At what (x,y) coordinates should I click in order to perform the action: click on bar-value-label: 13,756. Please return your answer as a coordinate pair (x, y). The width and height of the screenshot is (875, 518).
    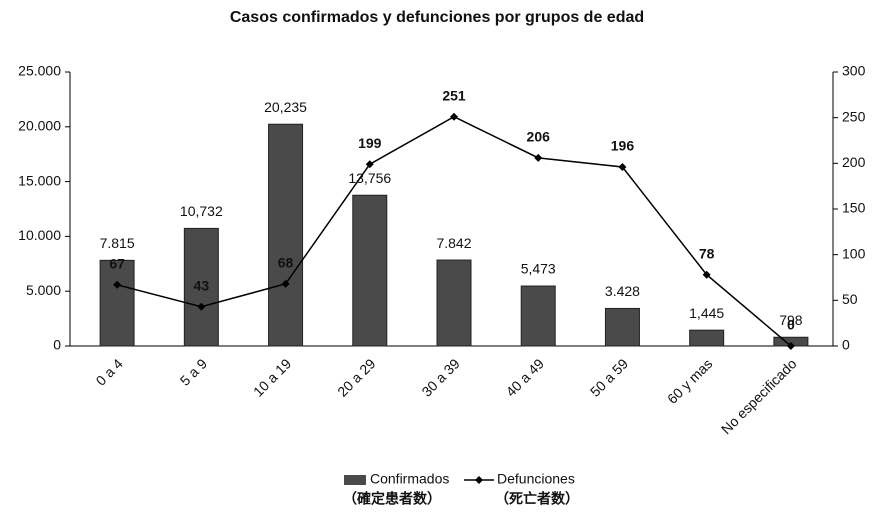
    Looking at the image, I should click on (369, 178).